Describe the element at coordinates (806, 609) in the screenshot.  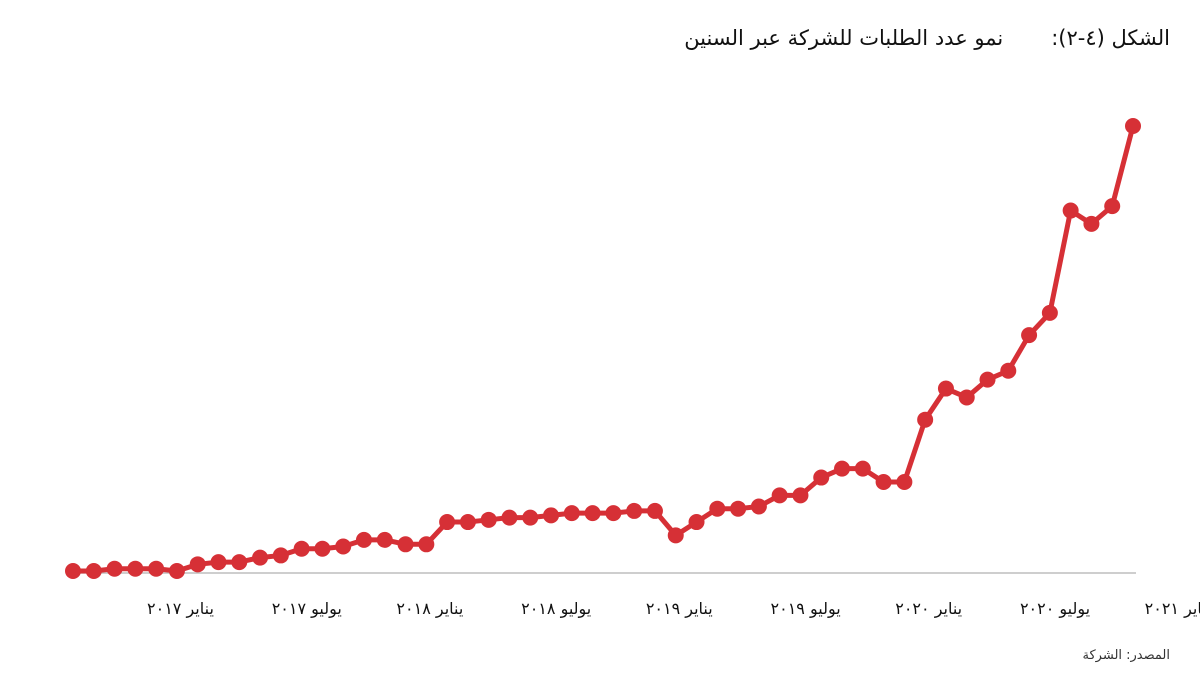
I see `x-tick-label: يوليو ٢٠١٩` at that location.